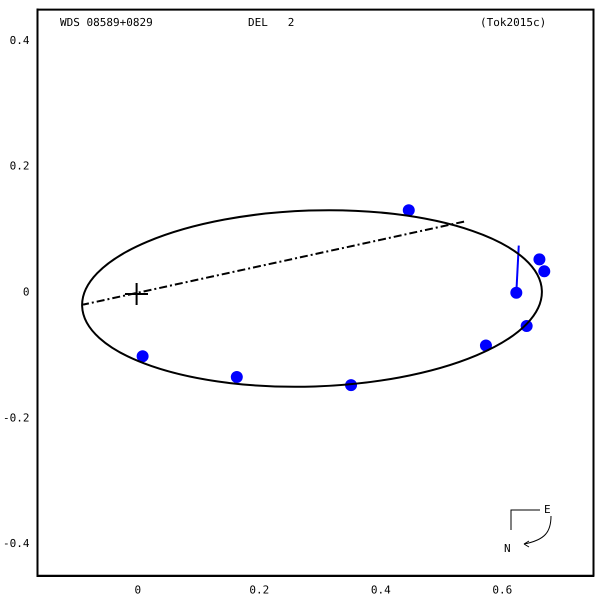 This screenshot has height=600, width=600. I want to click on y-tick-label: 0, so click(26, 292).